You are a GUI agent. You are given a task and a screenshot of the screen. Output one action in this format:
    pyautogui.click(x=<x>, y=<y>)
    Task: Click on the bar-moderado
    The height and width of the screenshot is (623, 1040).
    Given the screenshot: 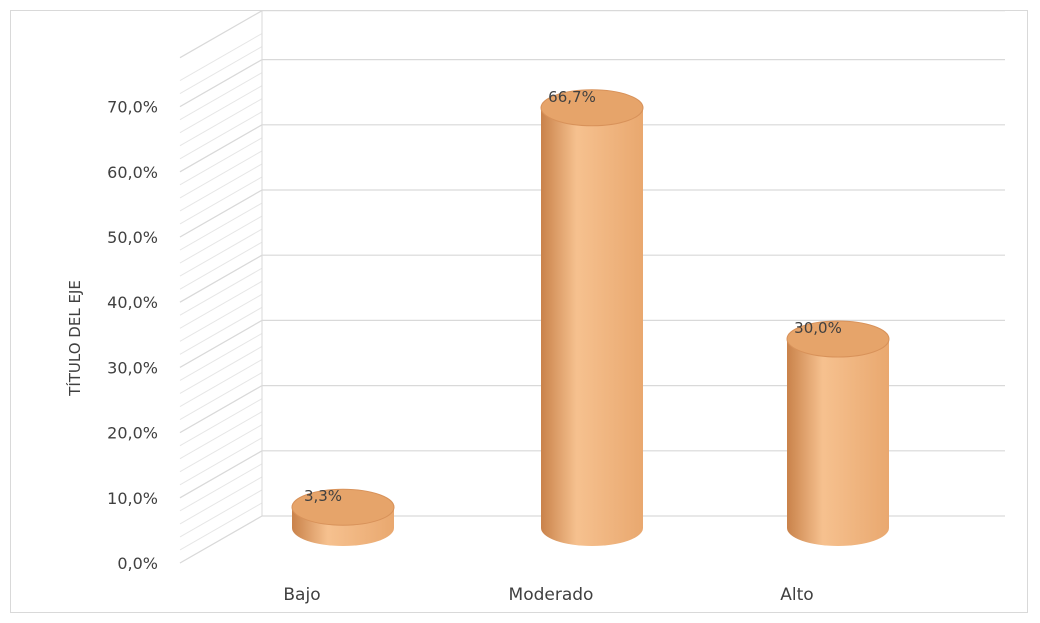 What is the action you would take?
    pyautogui.click(x=592, y=317)
    